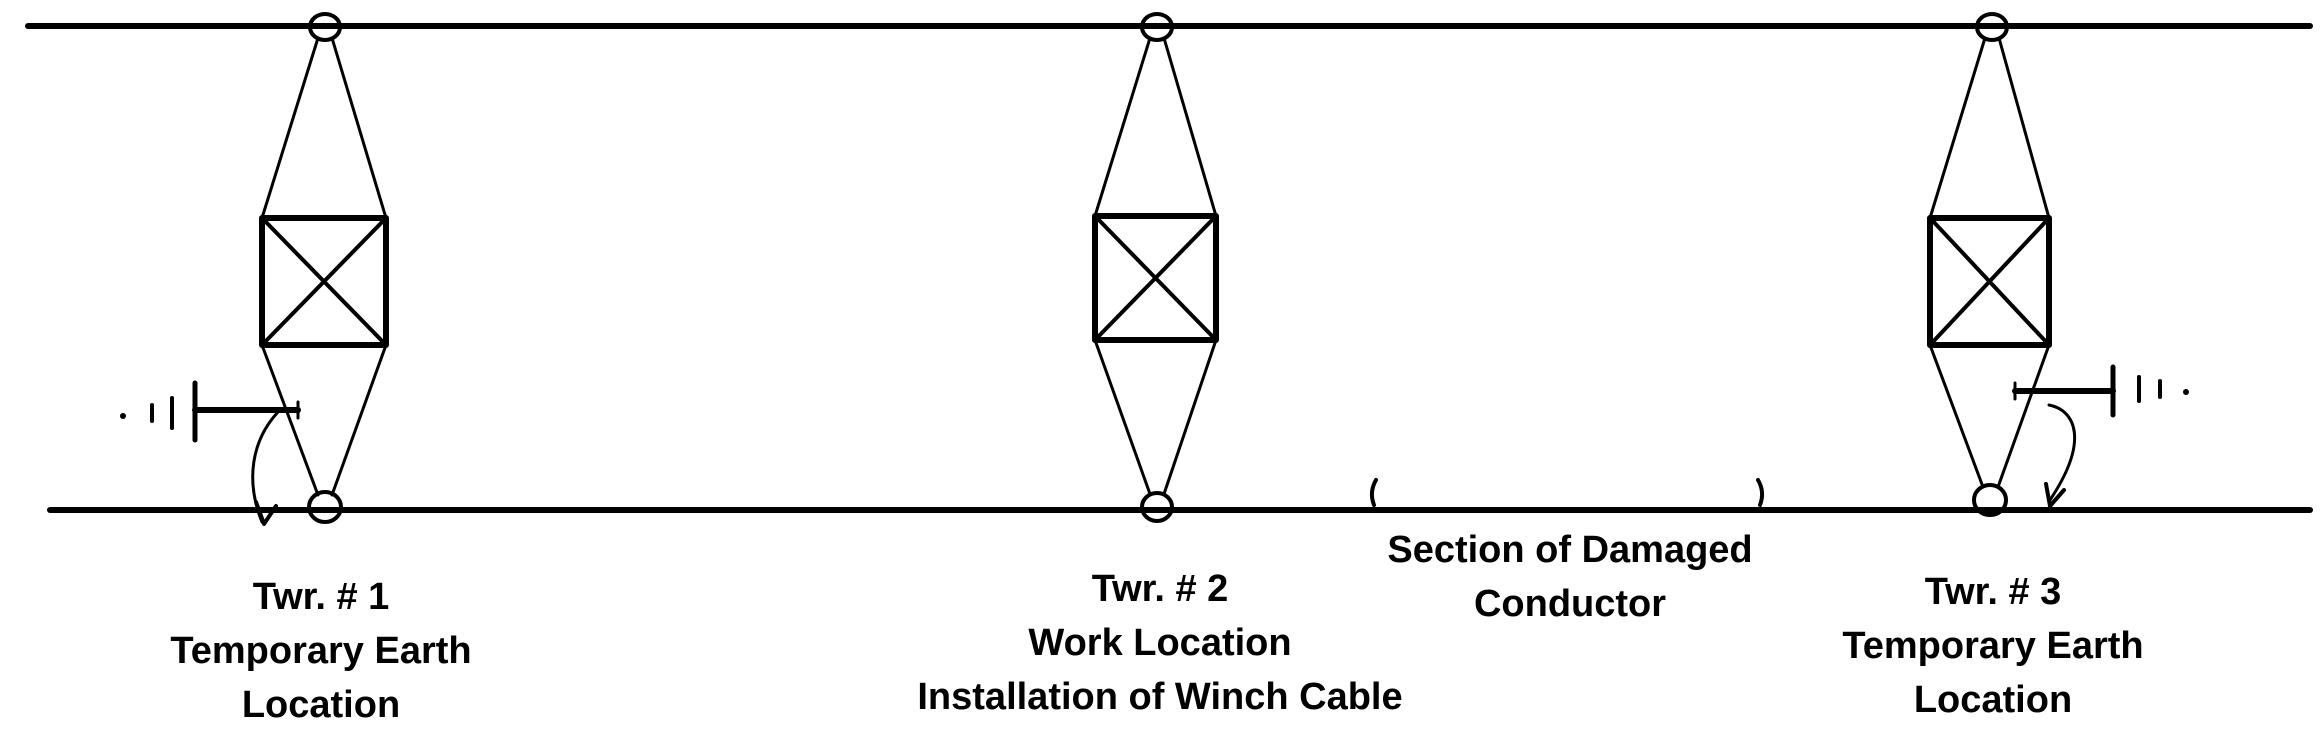 This screenshot has width=2322, height=748. I want to click on tower-3-body-cross, so click(1989, 281).